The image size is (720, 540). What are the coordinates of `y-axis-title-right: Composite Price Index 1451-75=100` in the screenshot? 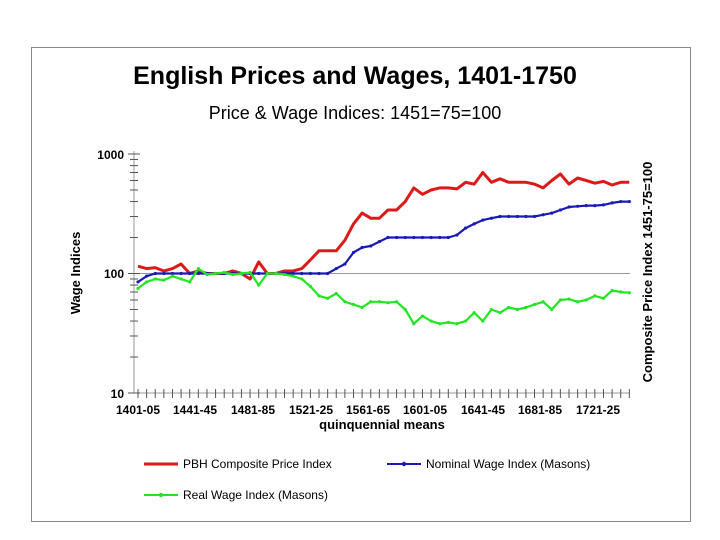 It's located at (647, 272).